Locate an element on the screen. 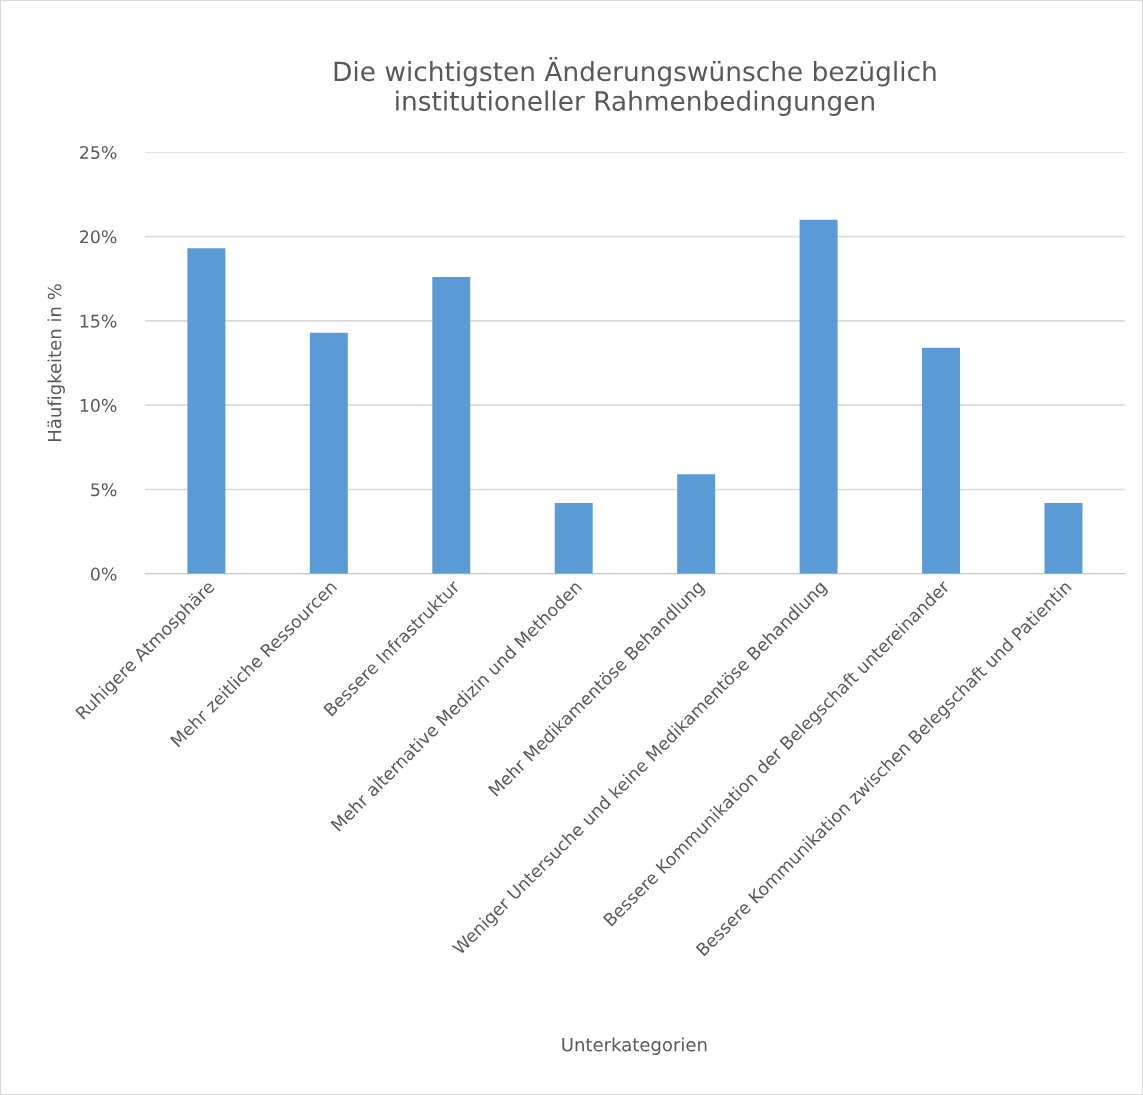 This screenshot has width=1143, height=1095. y-tick-label: 25% is located at coordinates (98, 152).